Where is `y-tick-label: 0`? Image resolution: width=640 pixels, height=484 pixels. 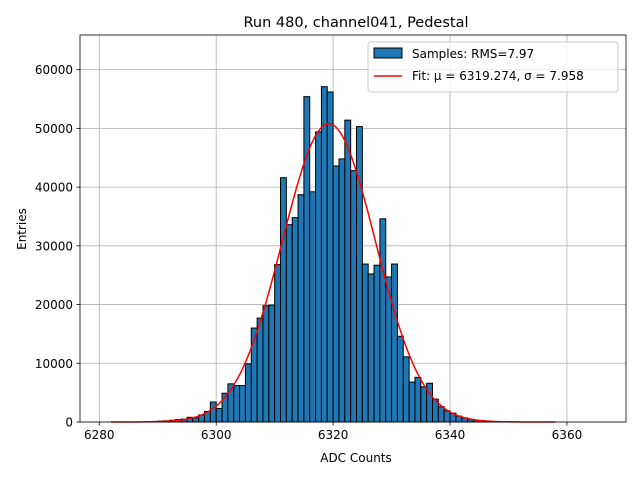
y-tick-label: 0 is located at coordinates (69, 423).